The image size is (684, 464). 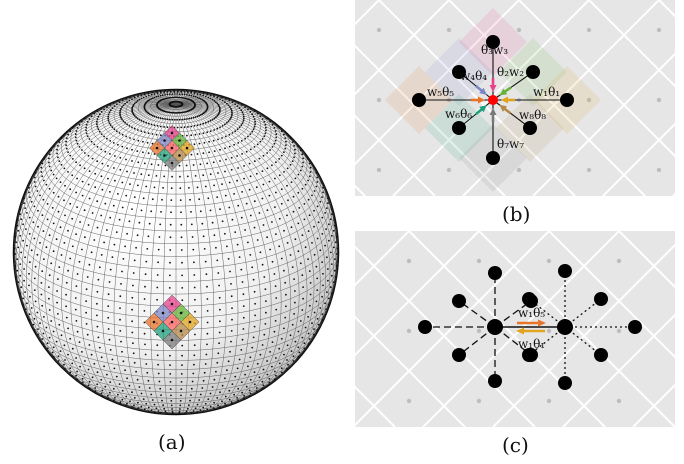 What do you see at coordinates (494, 50) in the screenshot?
I see `label-w3: θ₃w₃` at bounding box center [494, 50].